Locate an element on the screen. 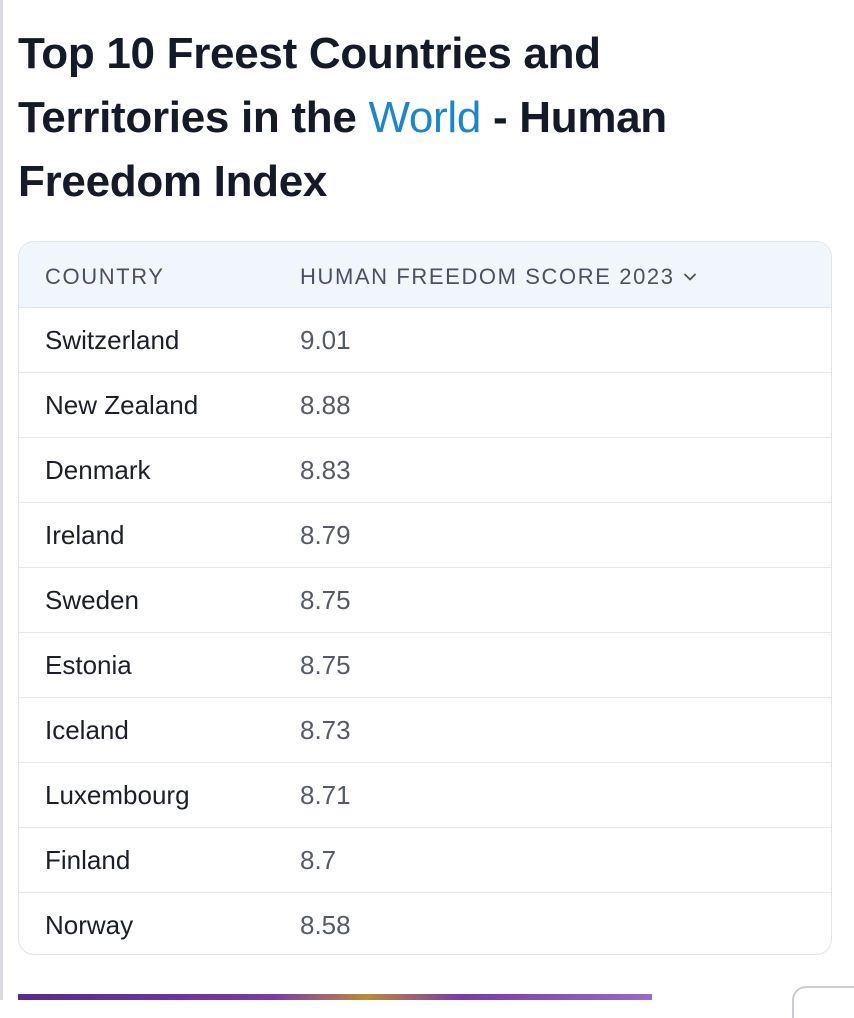  column-header-score-label: HUMAN FREEDOM SCORE 2023 is located at coordinates (487, 276).